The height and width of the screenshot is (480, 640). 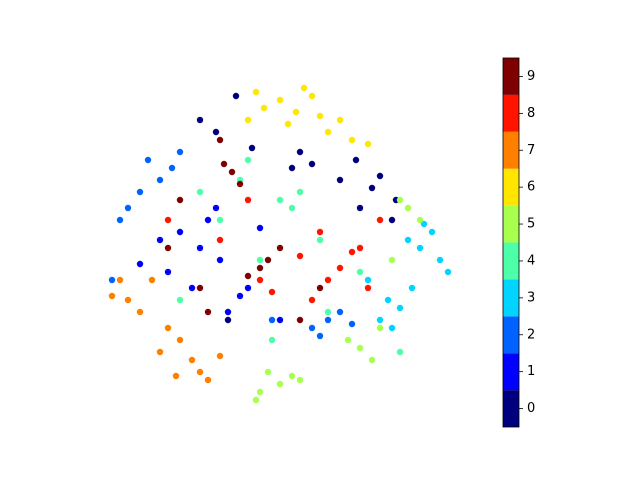 I want to click on colorbar-tick-label: 1, so click(x=531, y=371).